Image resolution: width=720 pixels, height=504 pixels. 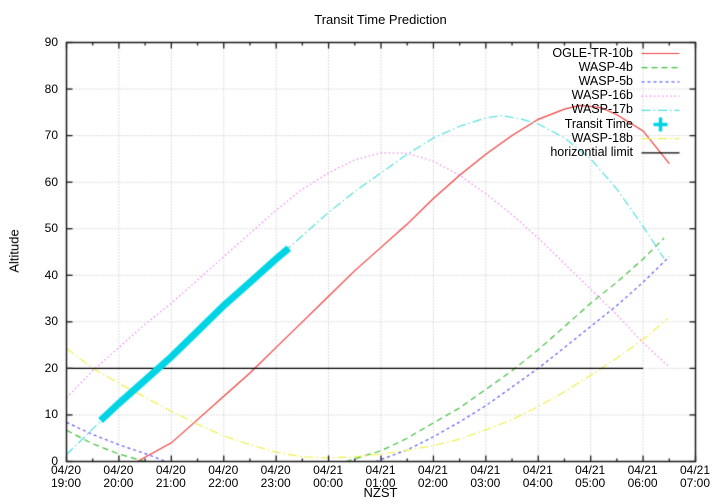 I want to click on x-tick-label: 04/21 04:00, so click(x=537, y=476).